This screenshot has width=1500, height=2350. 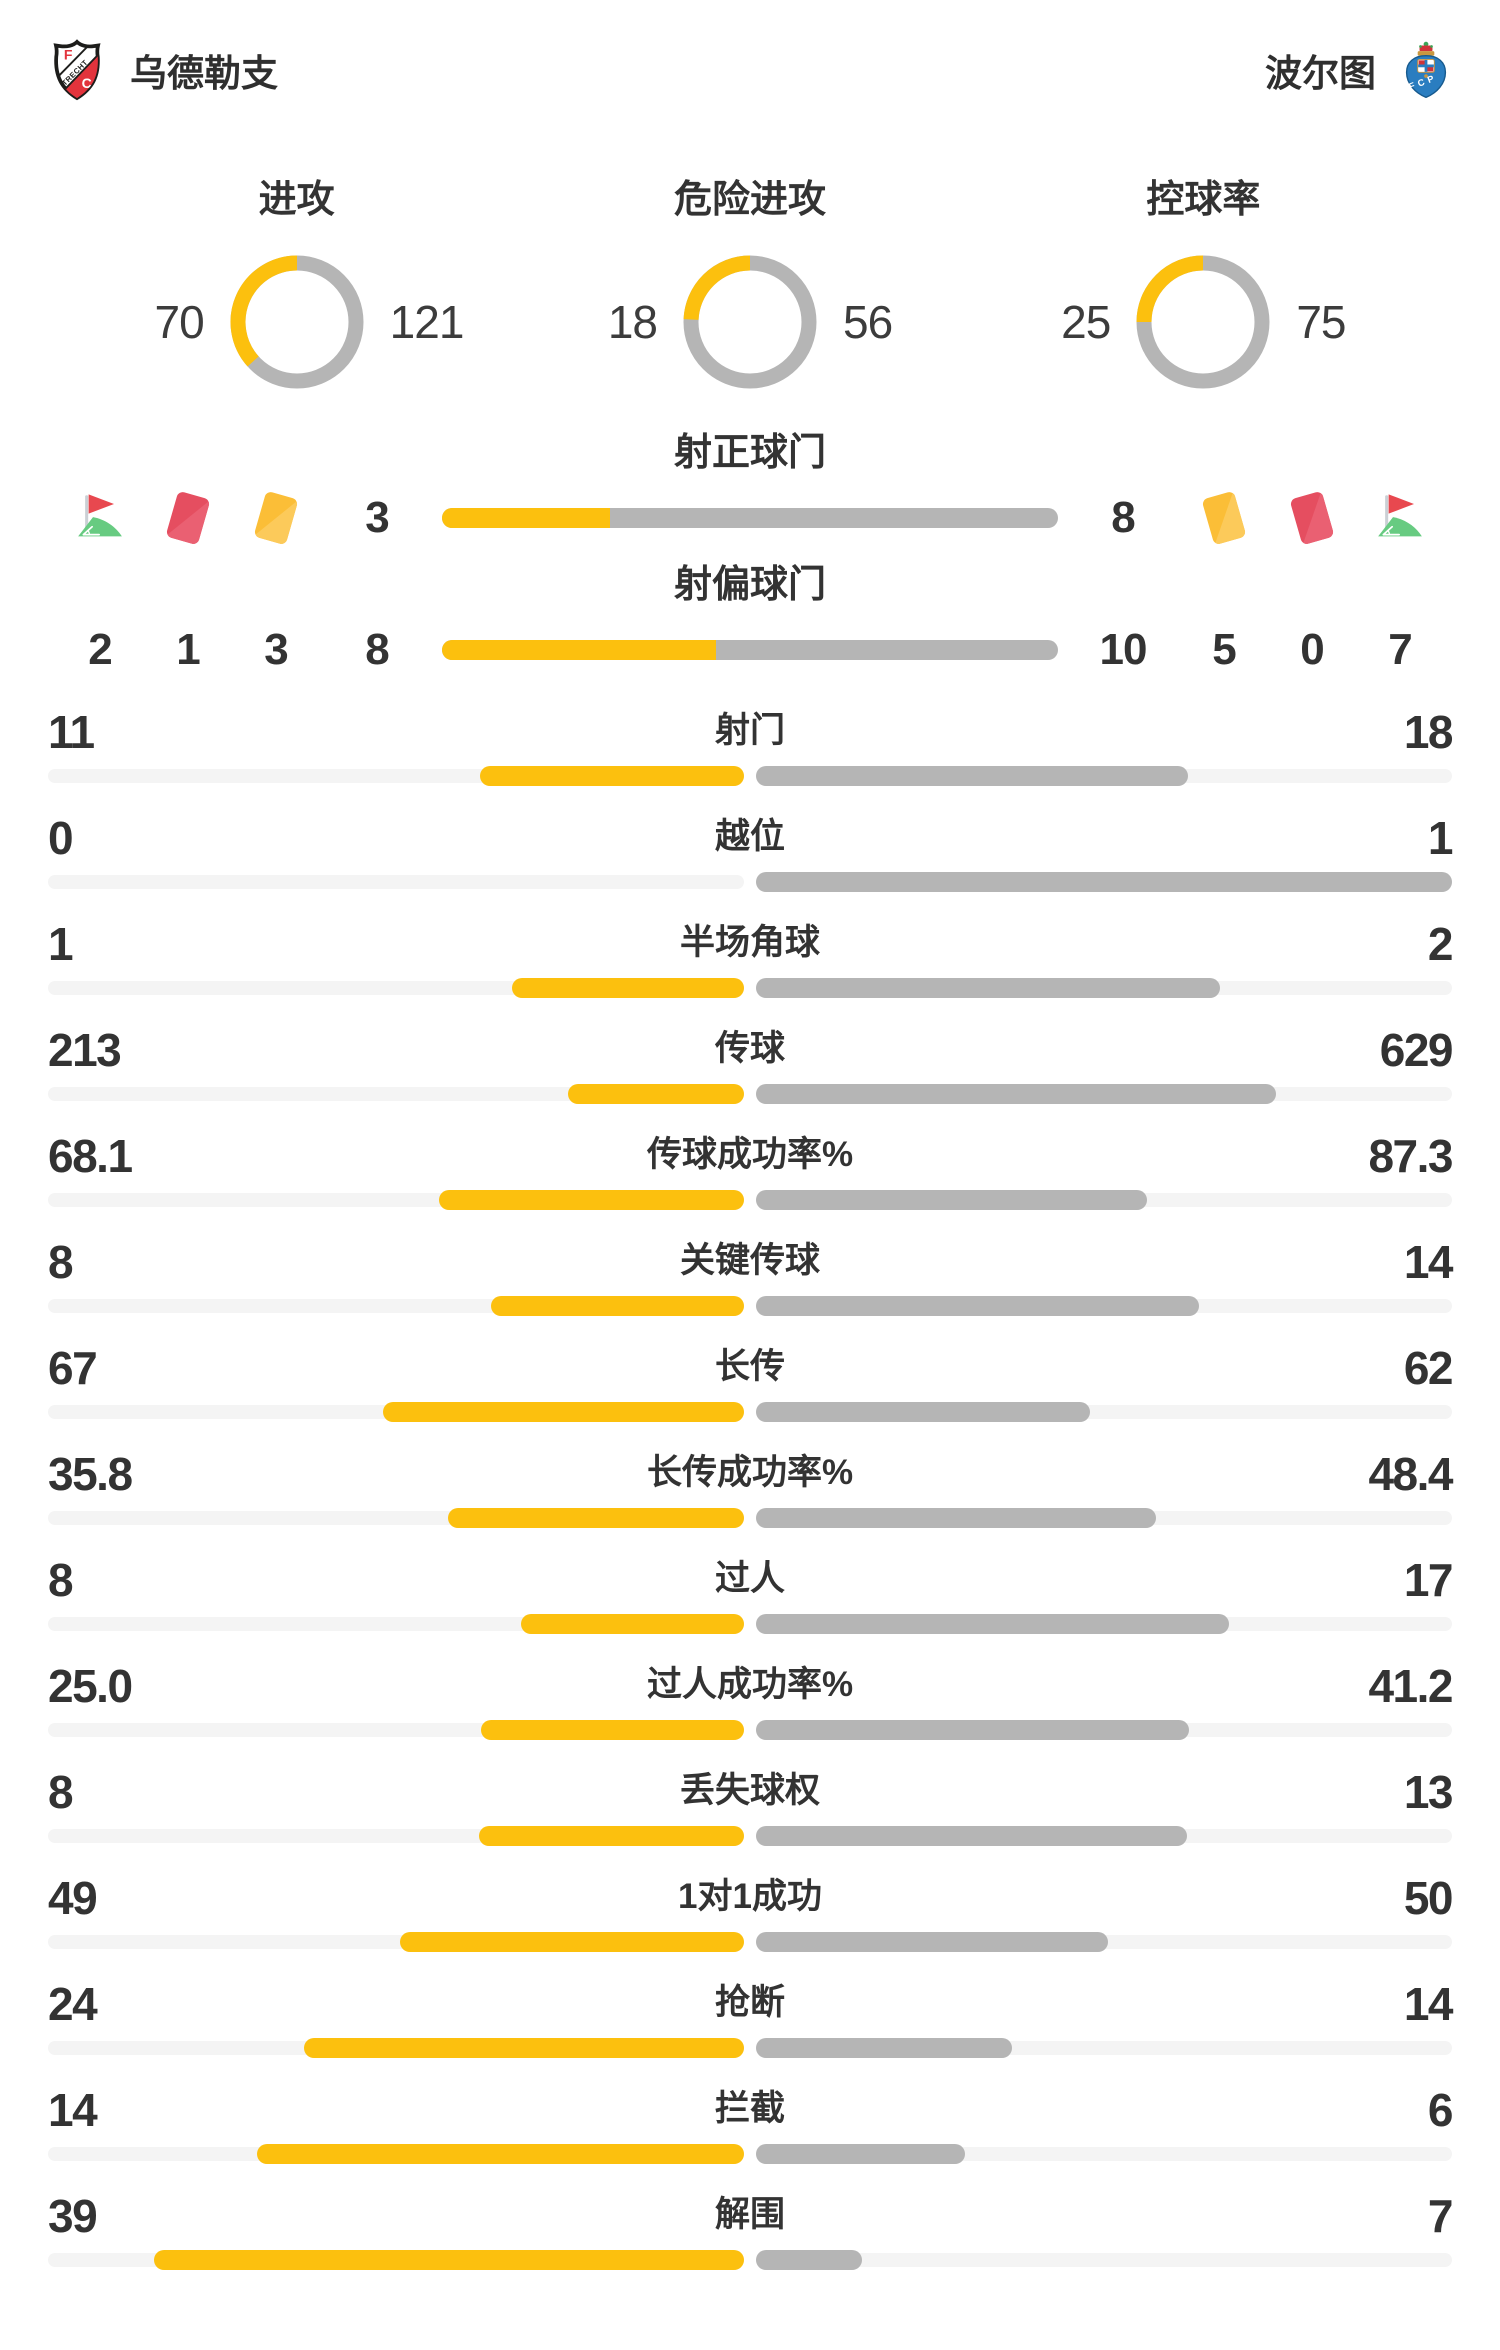 I want to click on away-team: 波尔图 FCP, so click(x=1358, y=70).